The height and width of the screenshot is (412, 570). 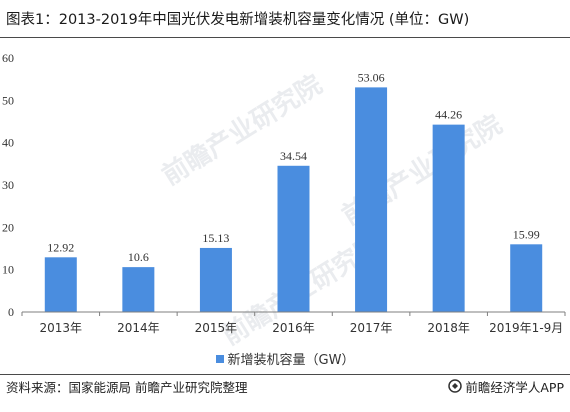 What do you see at coordinates (138, 328) in the screenshot?
I see `x-tick-label: 2014年` at bounding box center [138, 328].